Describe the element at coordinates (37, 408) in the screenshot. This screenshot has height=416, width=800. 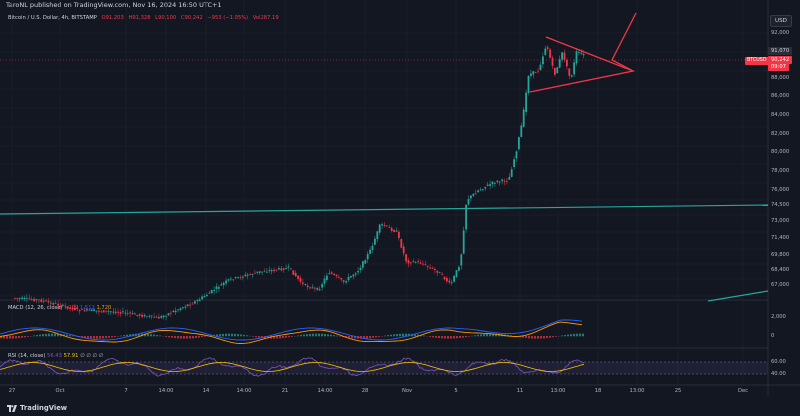
I see `tradingview-logo: TradingView` at that location.